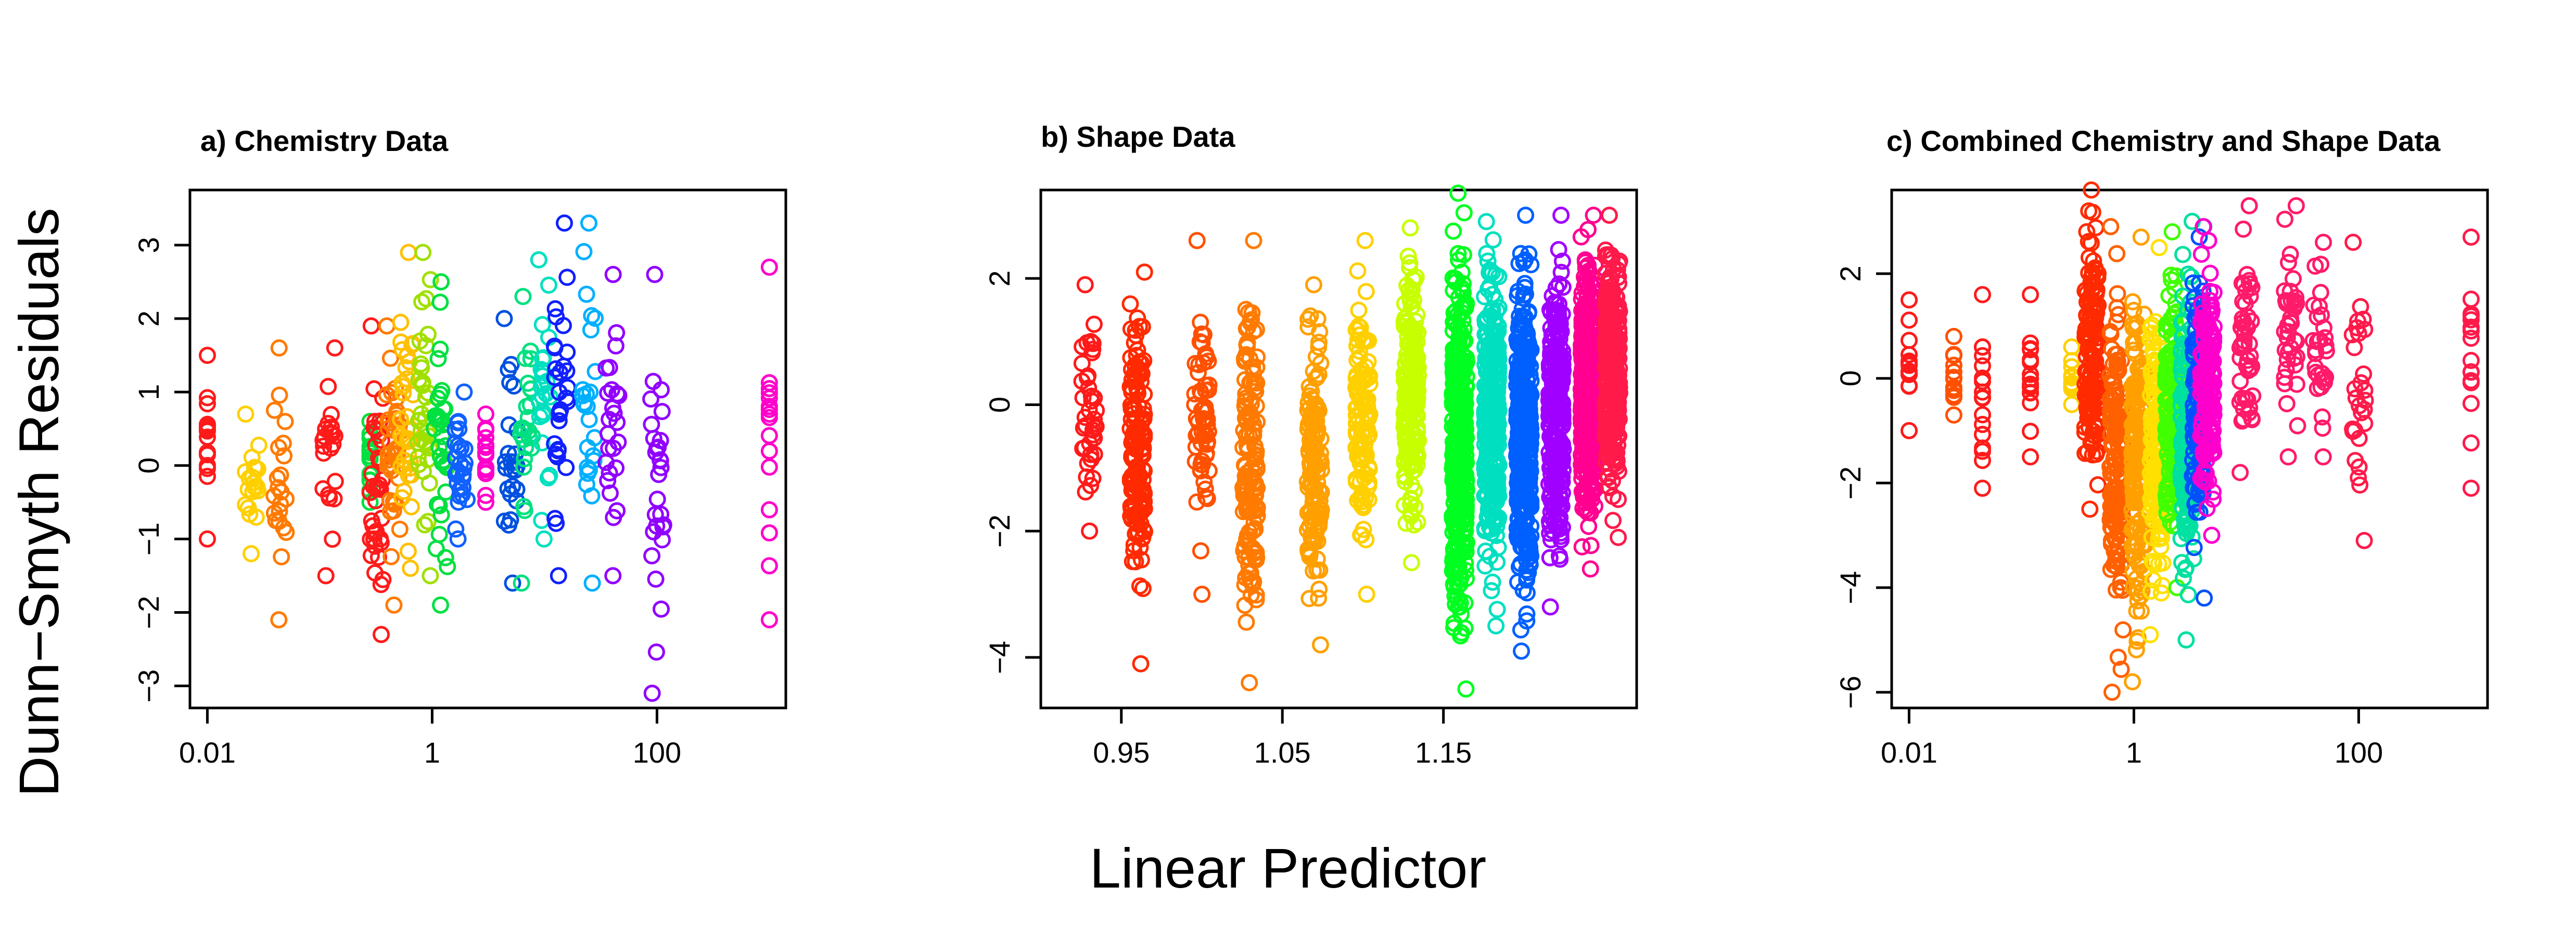 The width and height of the screenshot is (2576, 937). Describe the element at coordinates (148, 686) in the screenshot. I see `y-tick-label: −3` at that location.